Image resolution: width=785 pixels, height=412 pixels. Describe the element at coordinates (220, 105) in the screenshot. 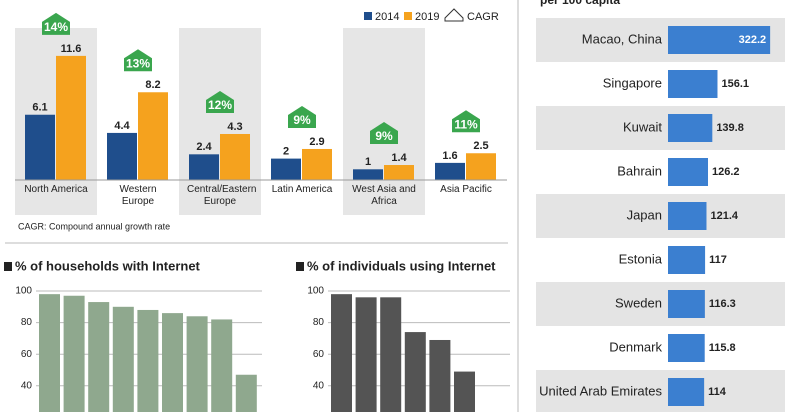

I see `cagr-label: 12%` at that location.